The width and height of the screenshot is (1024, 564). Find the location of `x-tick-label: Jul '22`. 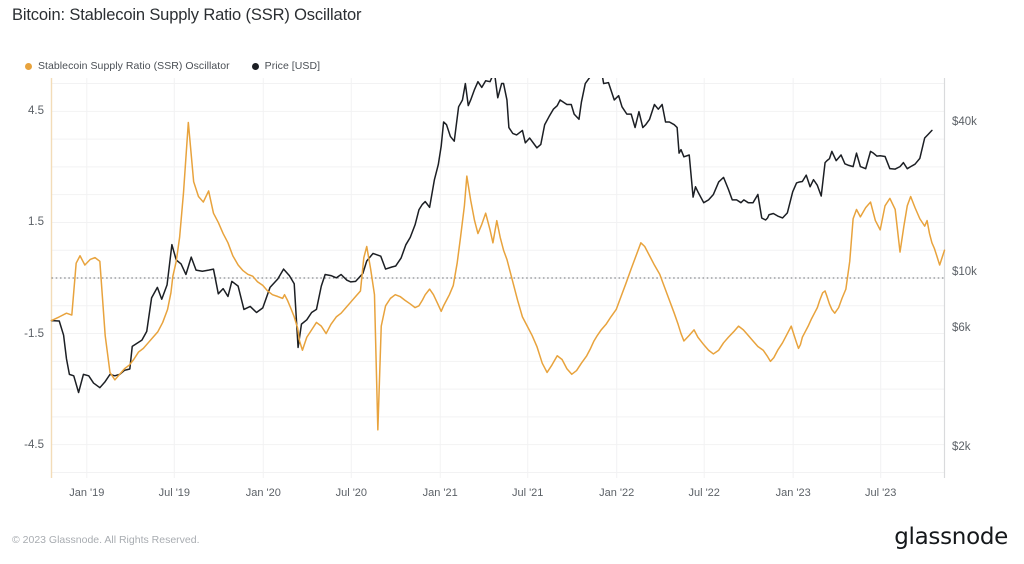

x-tick-label: Jul '22 is located at coordinates (704, 493).